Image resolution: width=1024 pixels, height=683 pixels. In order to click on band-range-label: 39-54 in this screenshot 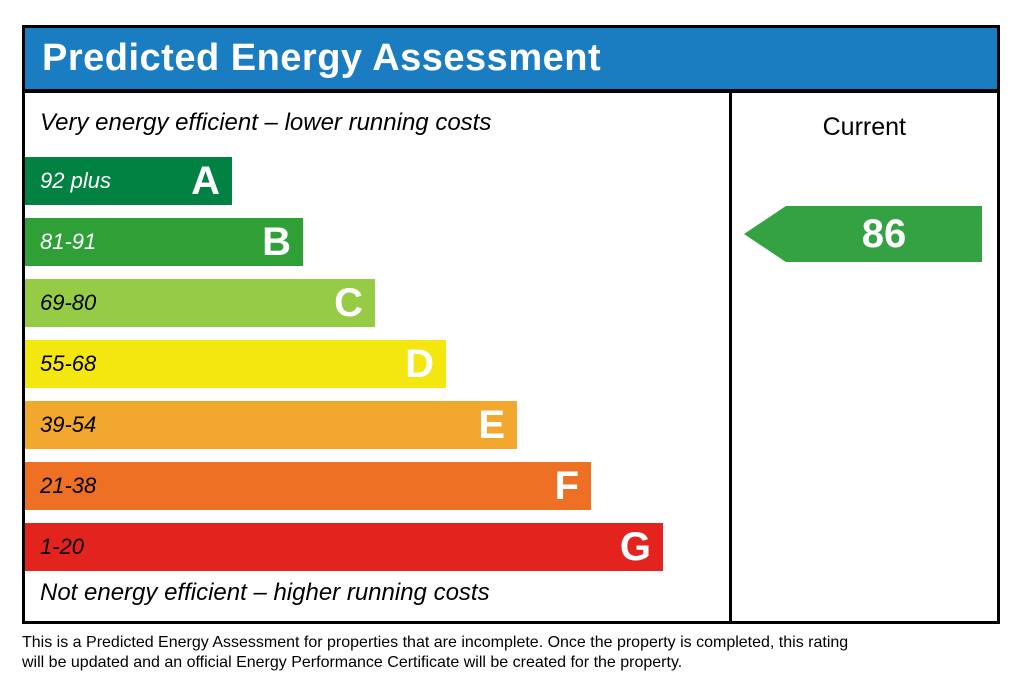, I will do `click(68, 424)`.